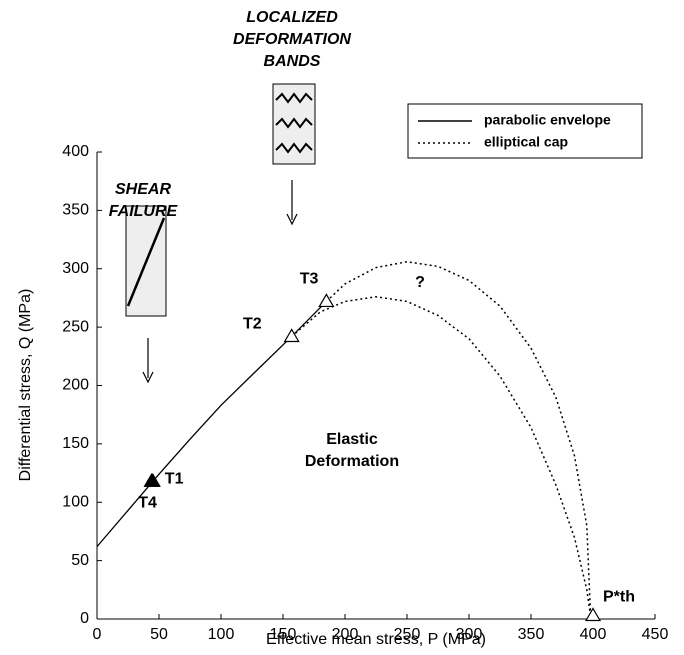 The image size is (684, 655). What do you see at coordinates (211, 424) in the screenshot?
I see `series-line` at bounding box center [211, 424].